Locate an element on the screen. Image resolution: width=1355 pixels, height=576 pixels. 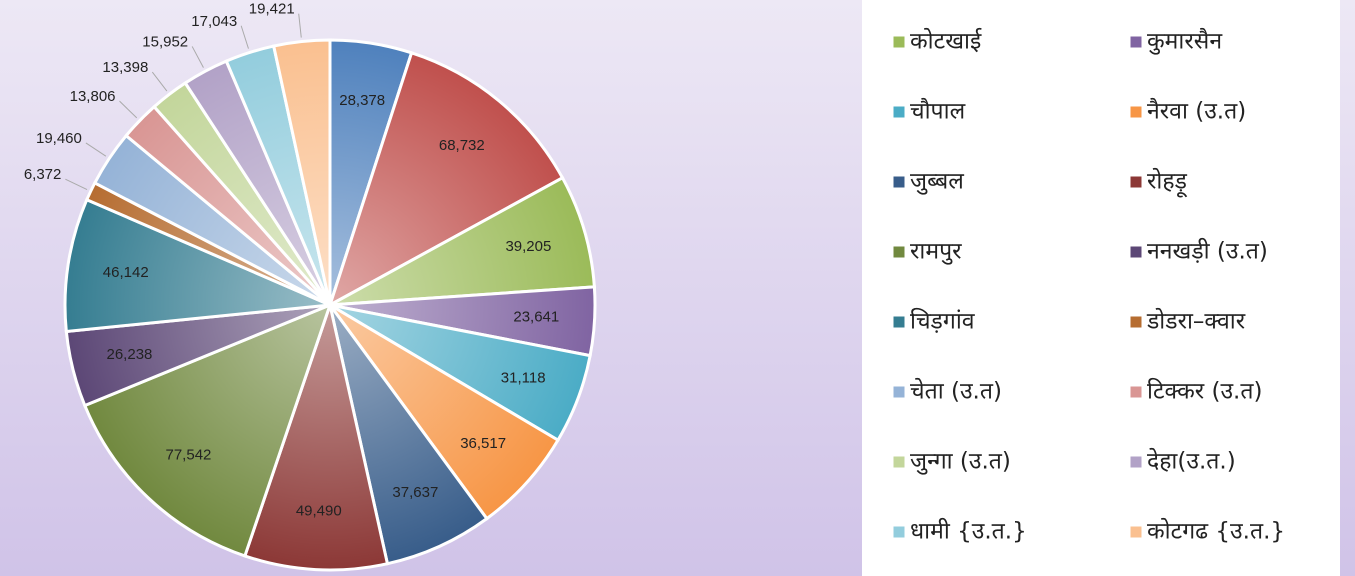
data-label: 13,806 is located at coordinates (93, 96).